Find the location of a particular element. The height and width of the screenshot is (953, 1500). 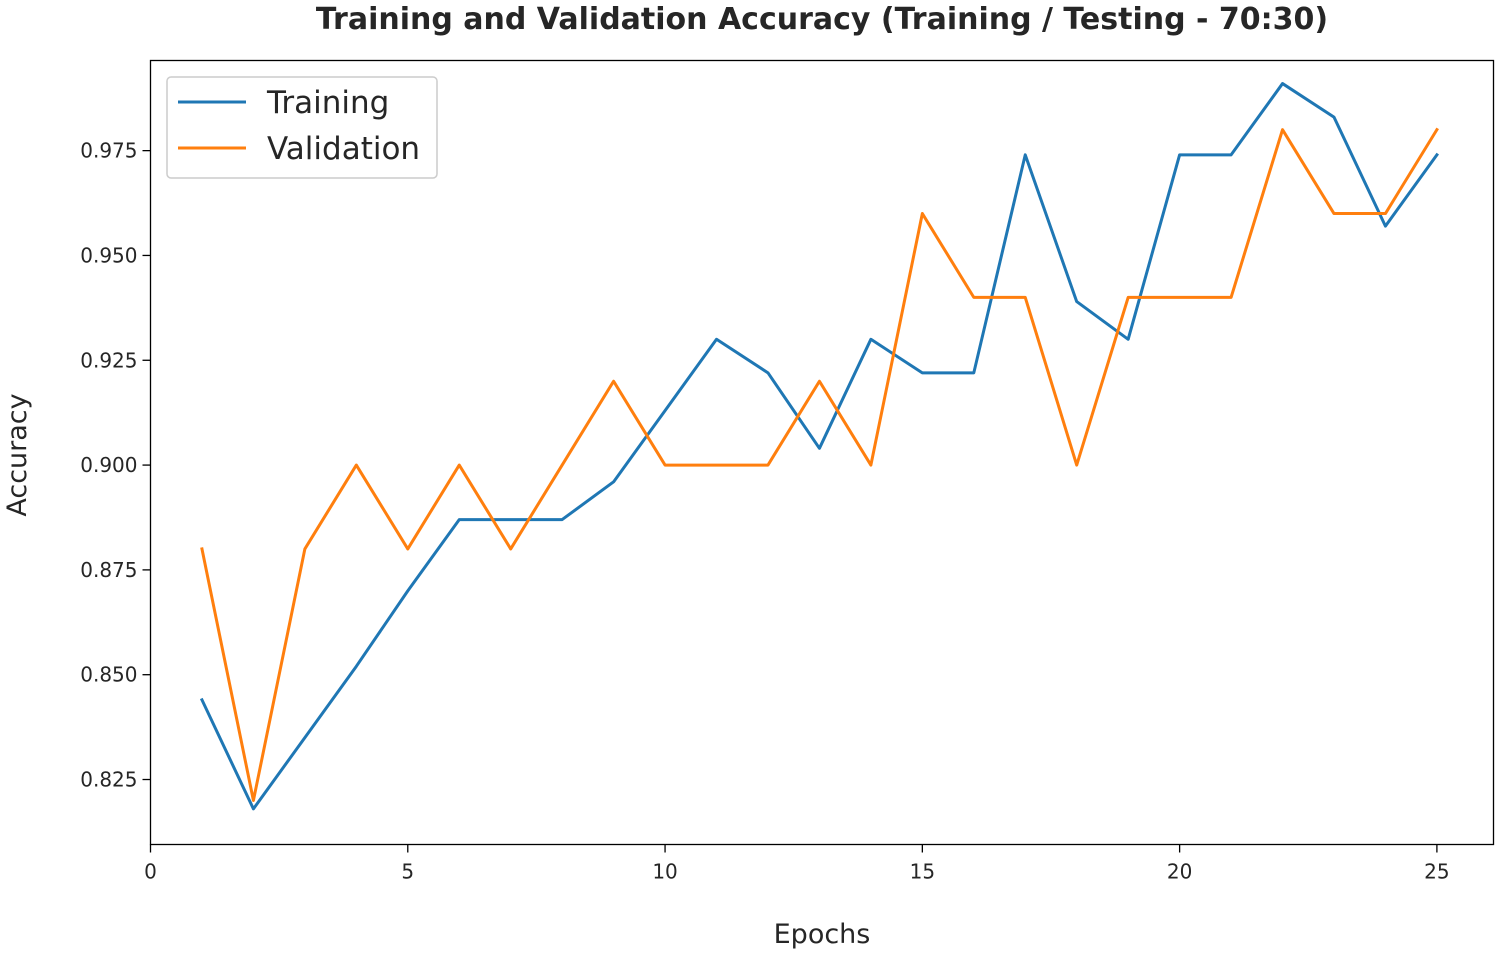

y-tick-label: 0.975 is located at coordinates (108, 151).